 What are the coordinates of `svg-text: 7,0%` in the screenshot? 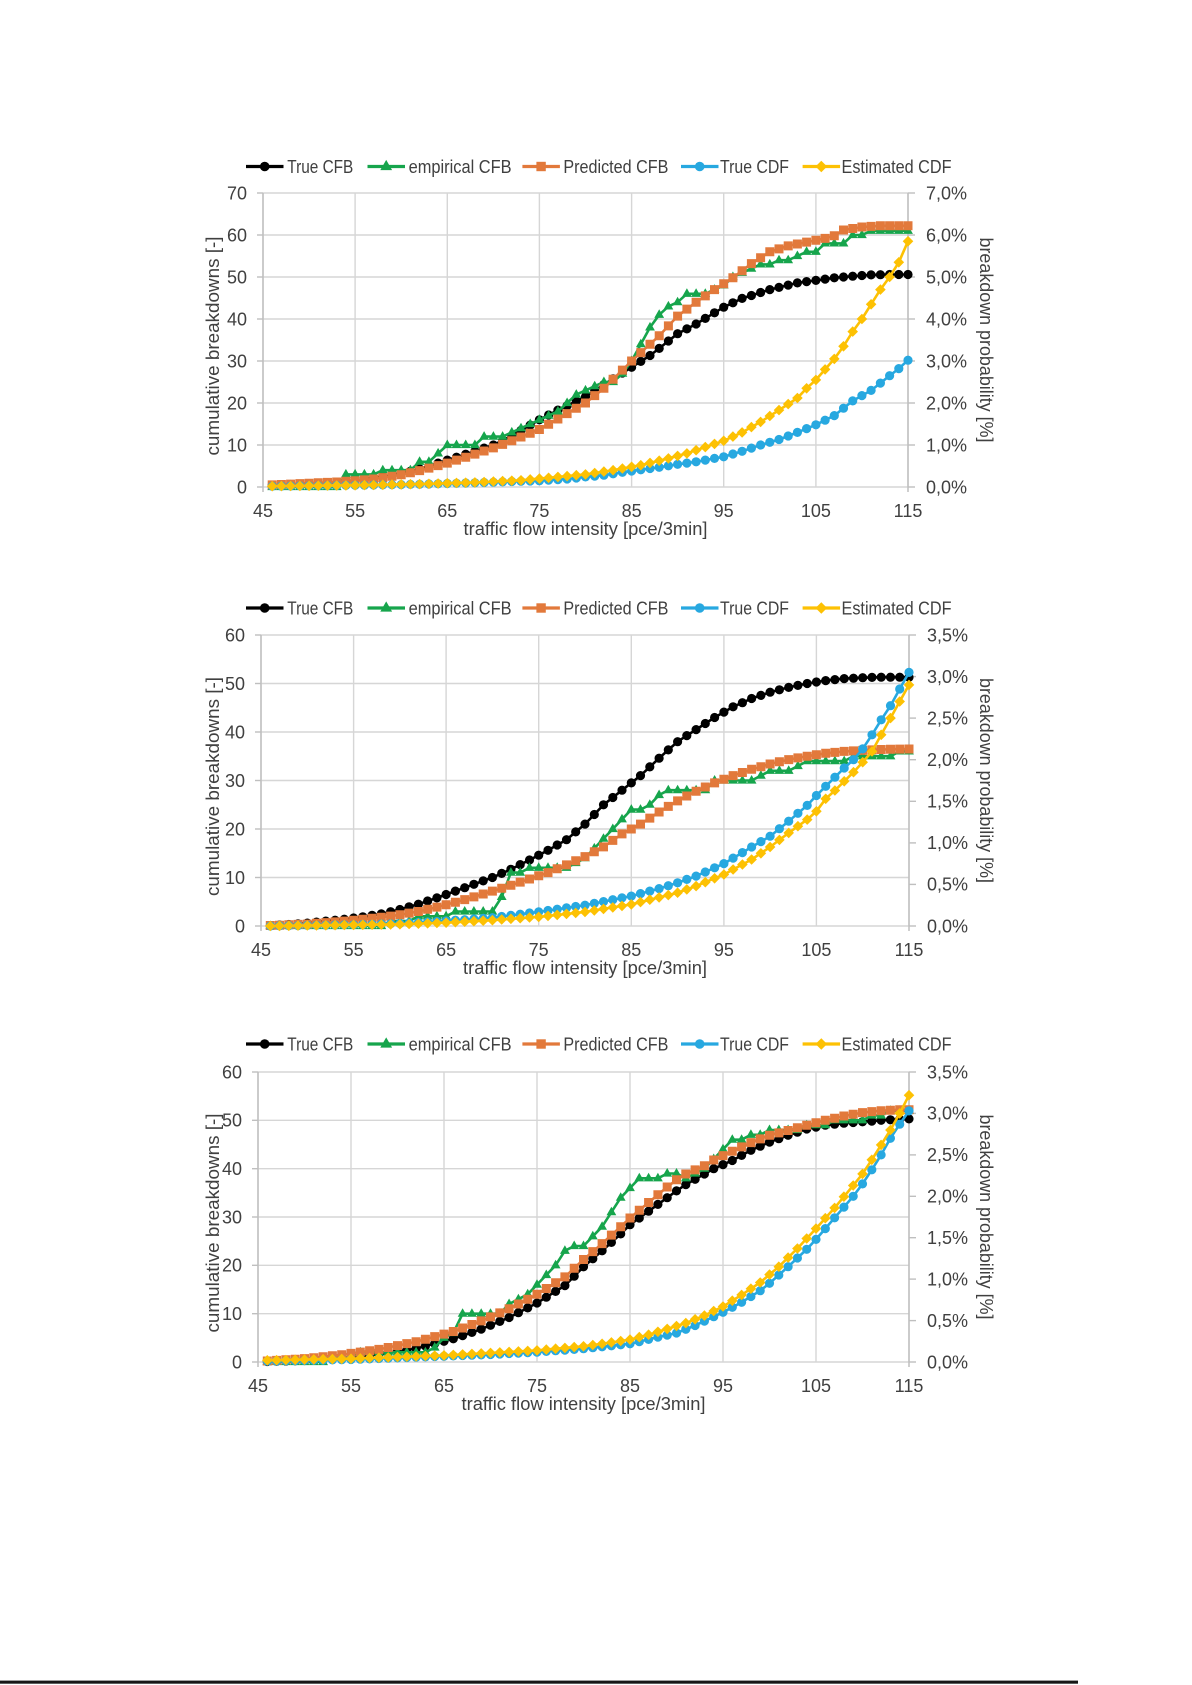 It's located at (946, 193).